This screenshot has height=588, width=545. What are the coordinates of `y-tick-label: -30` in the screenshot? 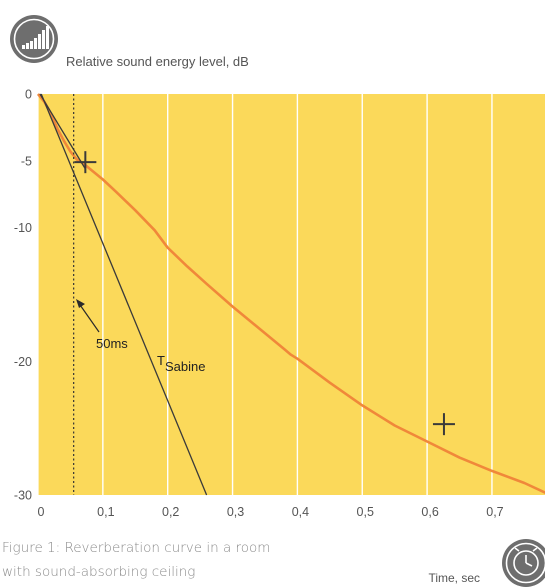 It's located at (23, 496).